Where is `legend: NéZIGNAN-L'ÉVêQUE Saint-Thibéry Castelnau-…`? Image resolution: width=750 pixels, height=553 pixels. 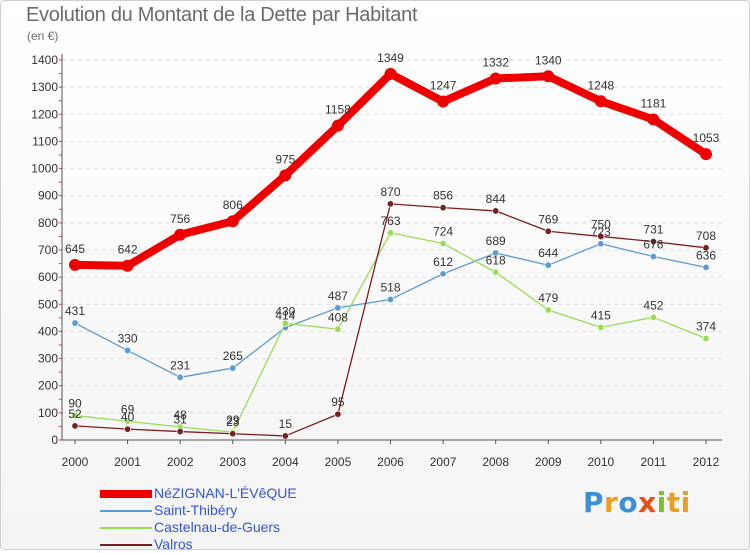 legend: NéZIGNAN-L'ÉVêQUE Saint-Thibéry Castelnau-… is located at coordinates (198, 519).